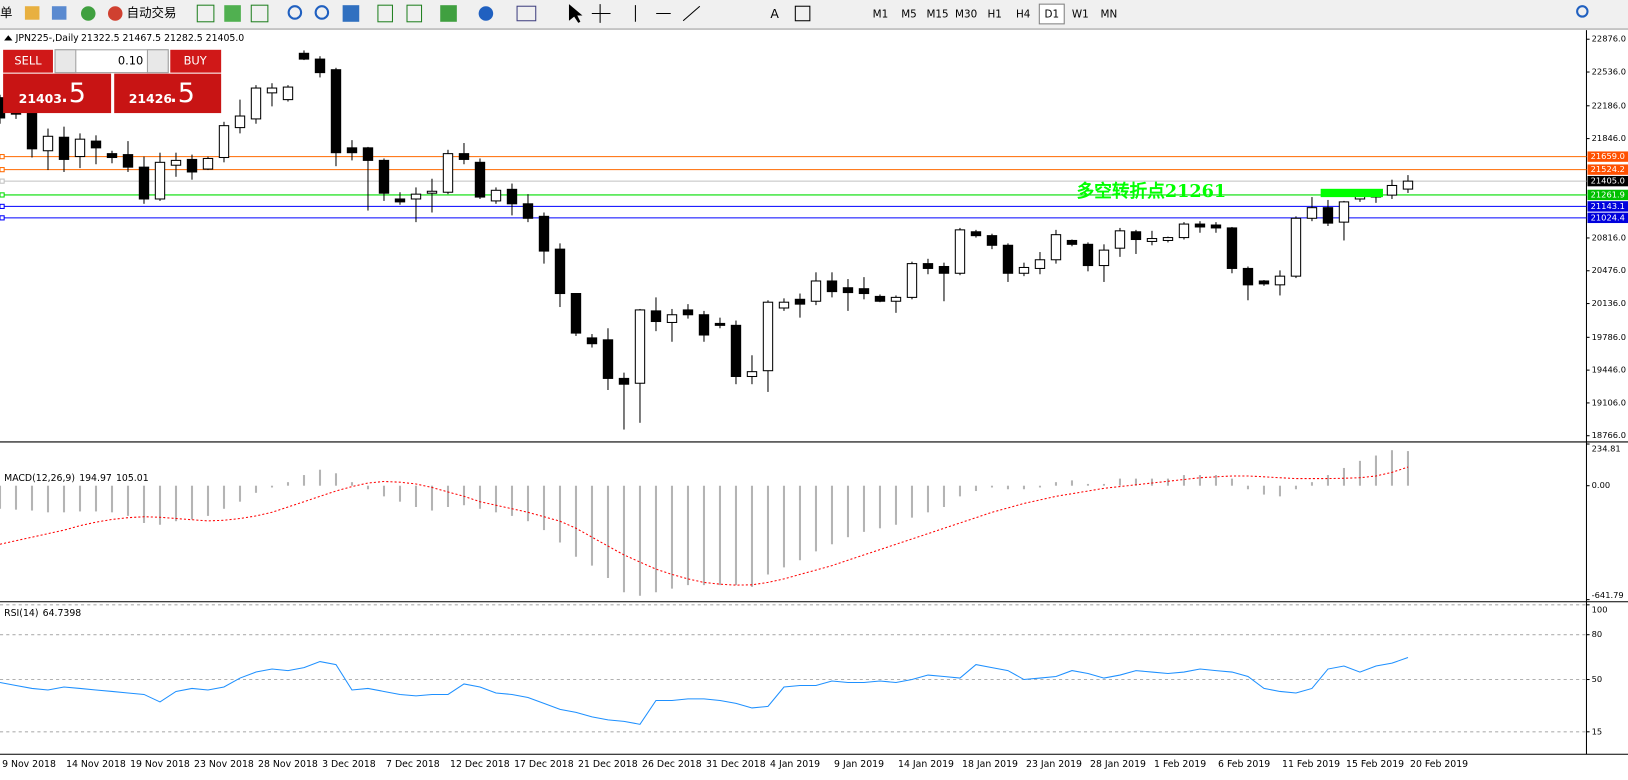 The width and height of the screenshot is (1628, 780). What do you see at coordinates (73, 93) in the screenshot?
I see `bid-fraction: .5` at bounding box center [73, 93].